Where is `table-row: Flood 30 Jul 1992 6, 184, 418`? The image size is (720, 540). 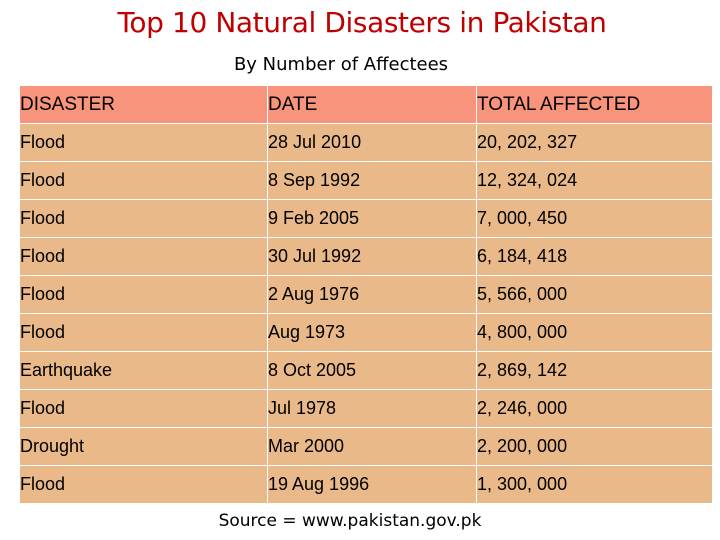
table-row: Flood 30 Jul 1992 6, 184, 418 is located at coordinates (366, 256).